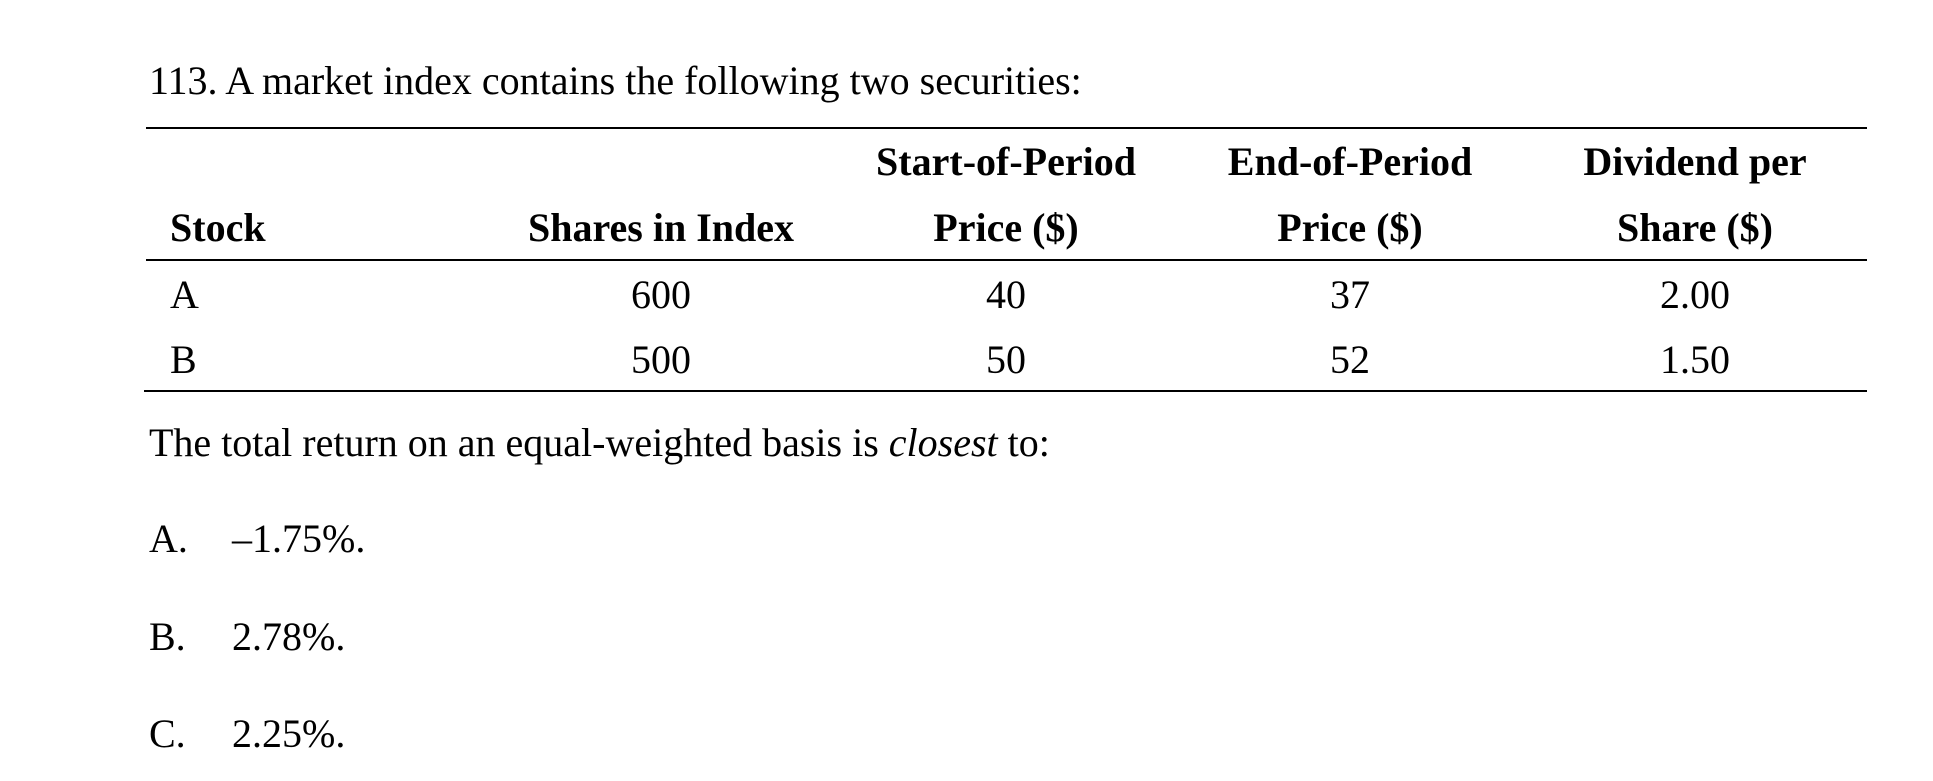 The width and height of the screenshot is (1933, 781). Describe the element at coordinates (1006, 359) in the screenshot. I see `table-cell: 50` at that location.